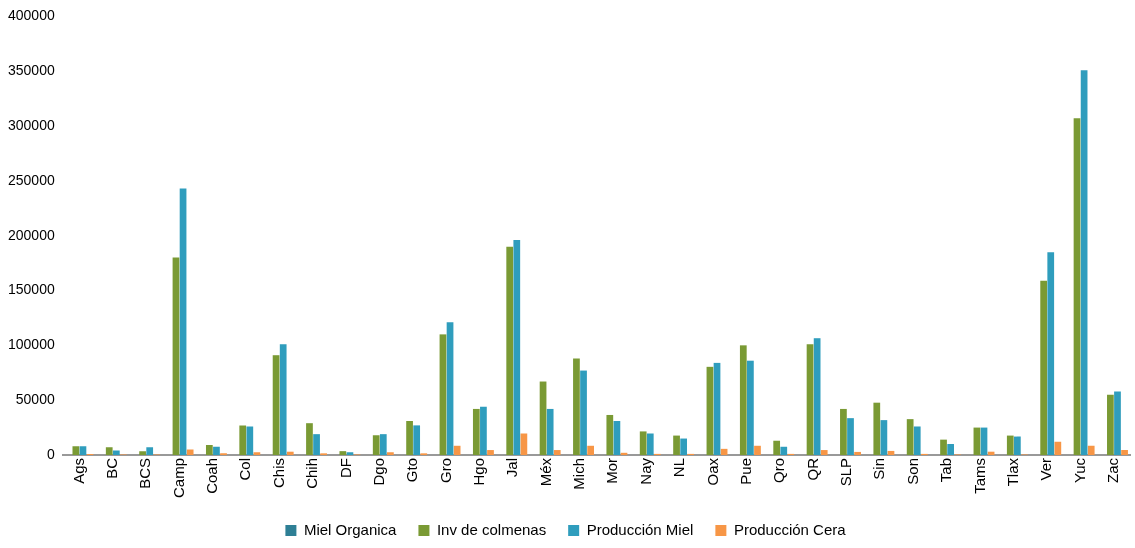 Image resolution: width=1135 pixels, height=548 pixels. I want to click on x-tick-label: Tab, so click(946, 470).